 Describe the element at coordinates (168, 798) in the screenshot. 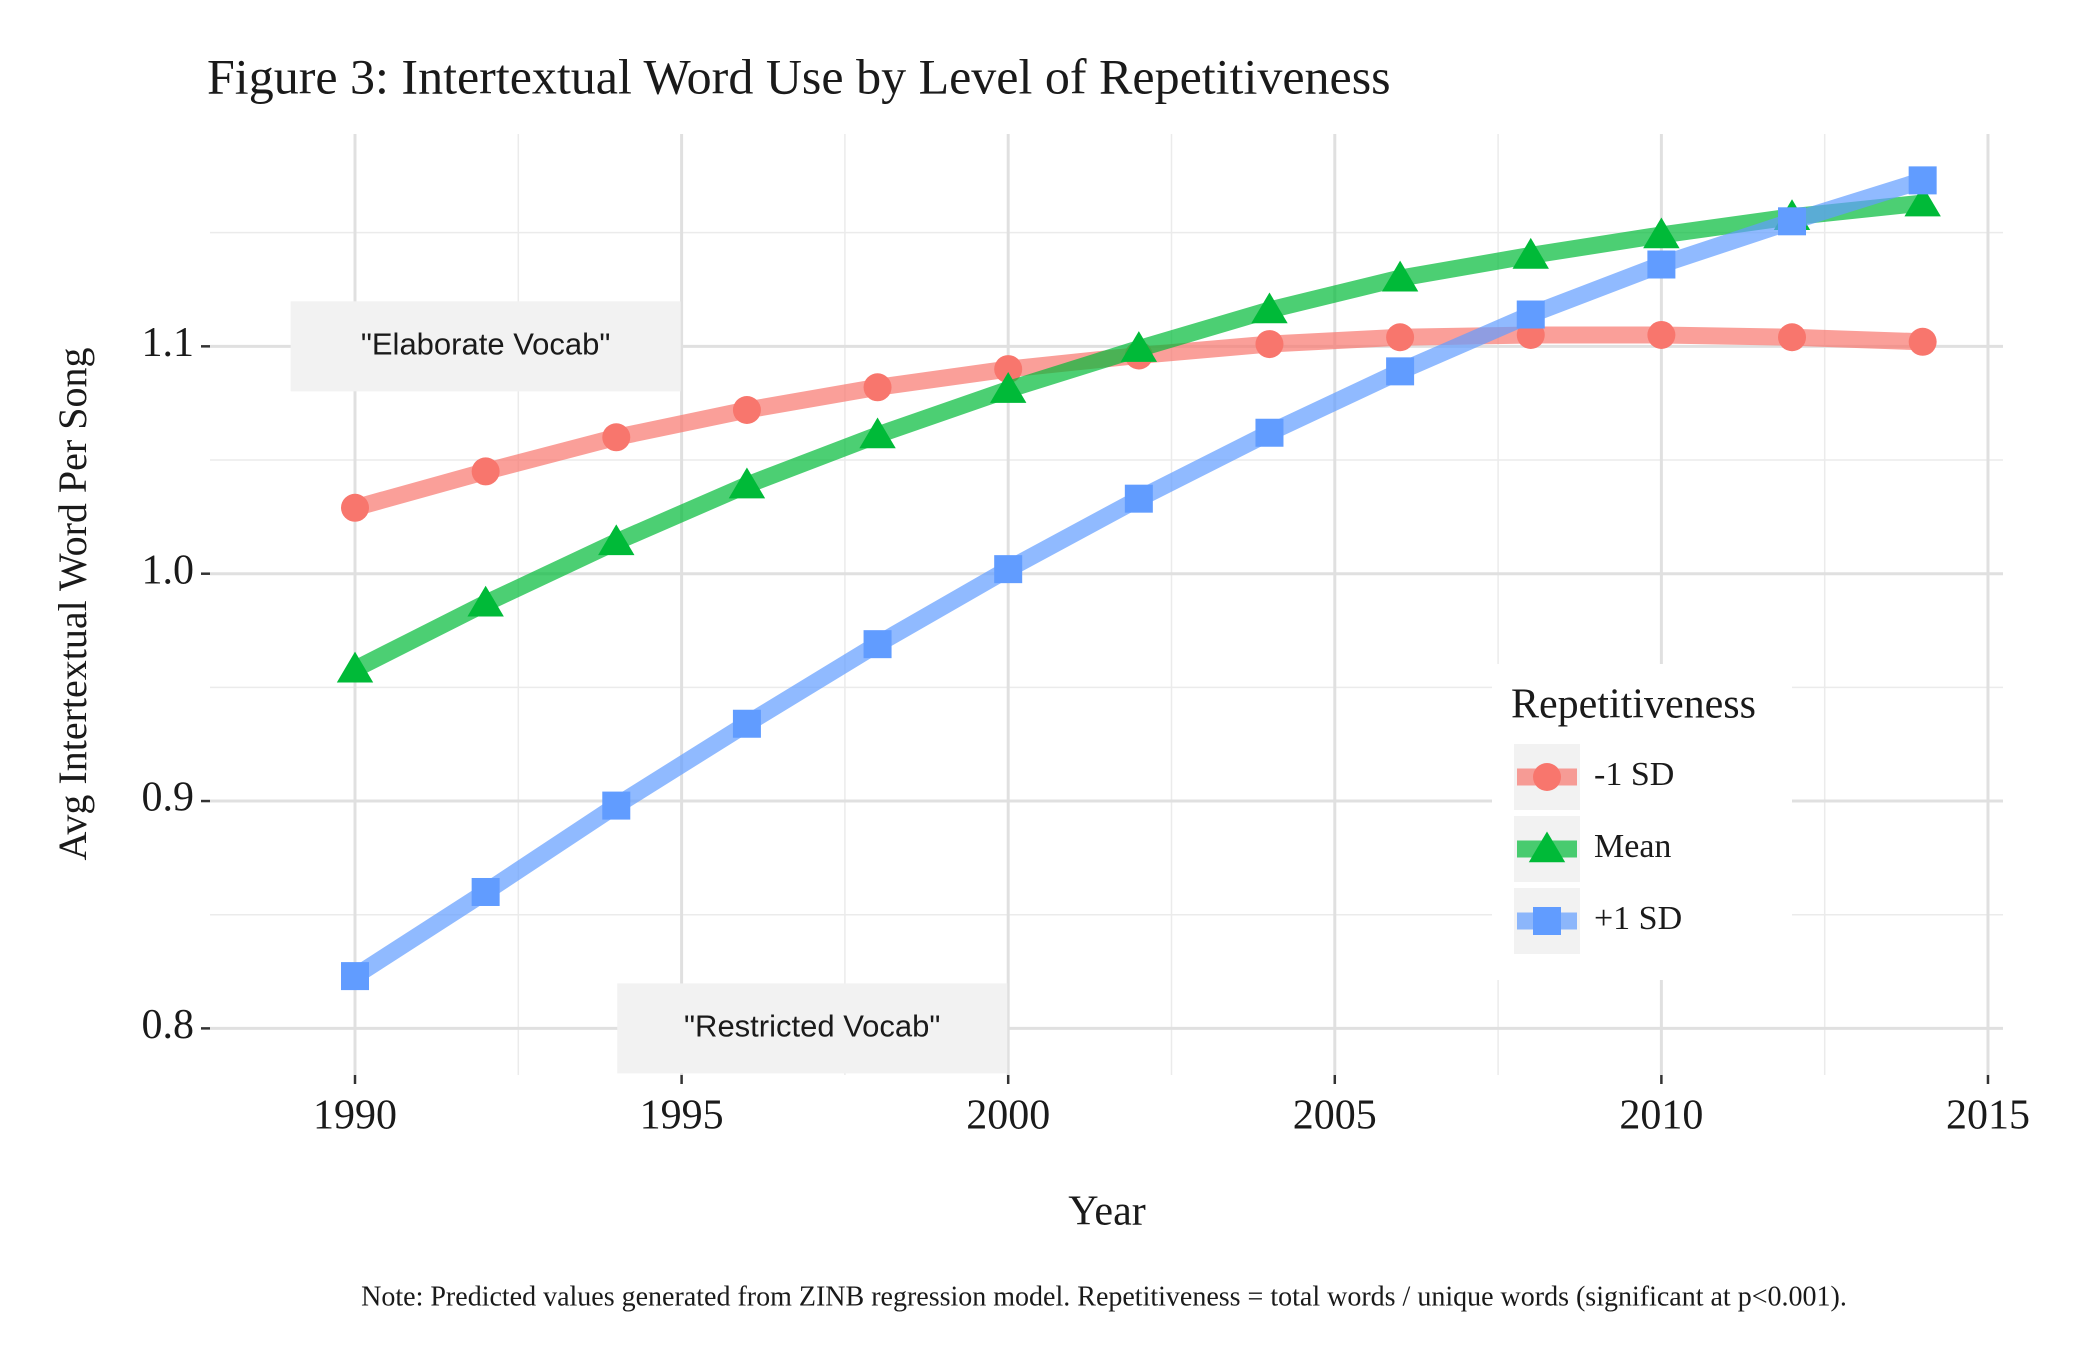

I see `y-tick-label: 0.9` at that location.